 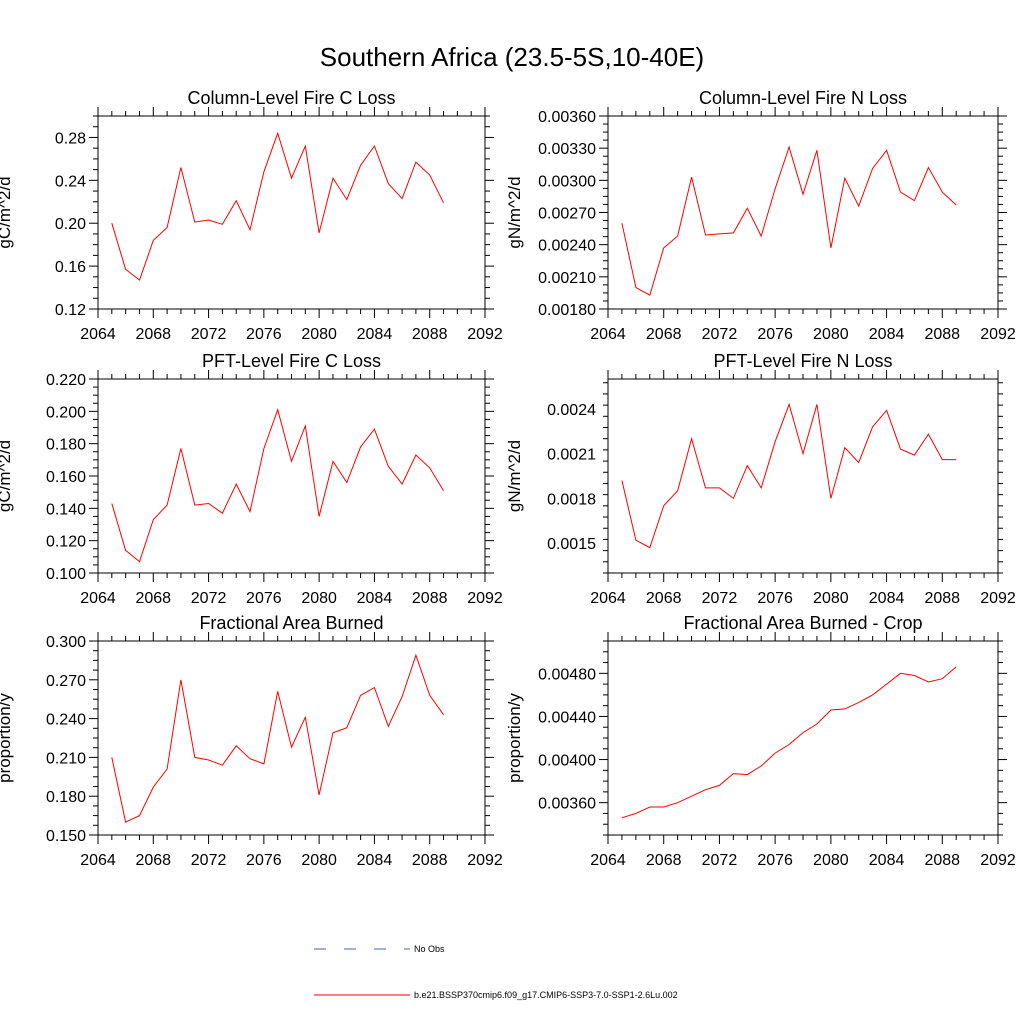 What do you see at coordinates (70, 224) in the screenshot?
I see `y-tick-label: 0.20` at bounding box center [70, 224].